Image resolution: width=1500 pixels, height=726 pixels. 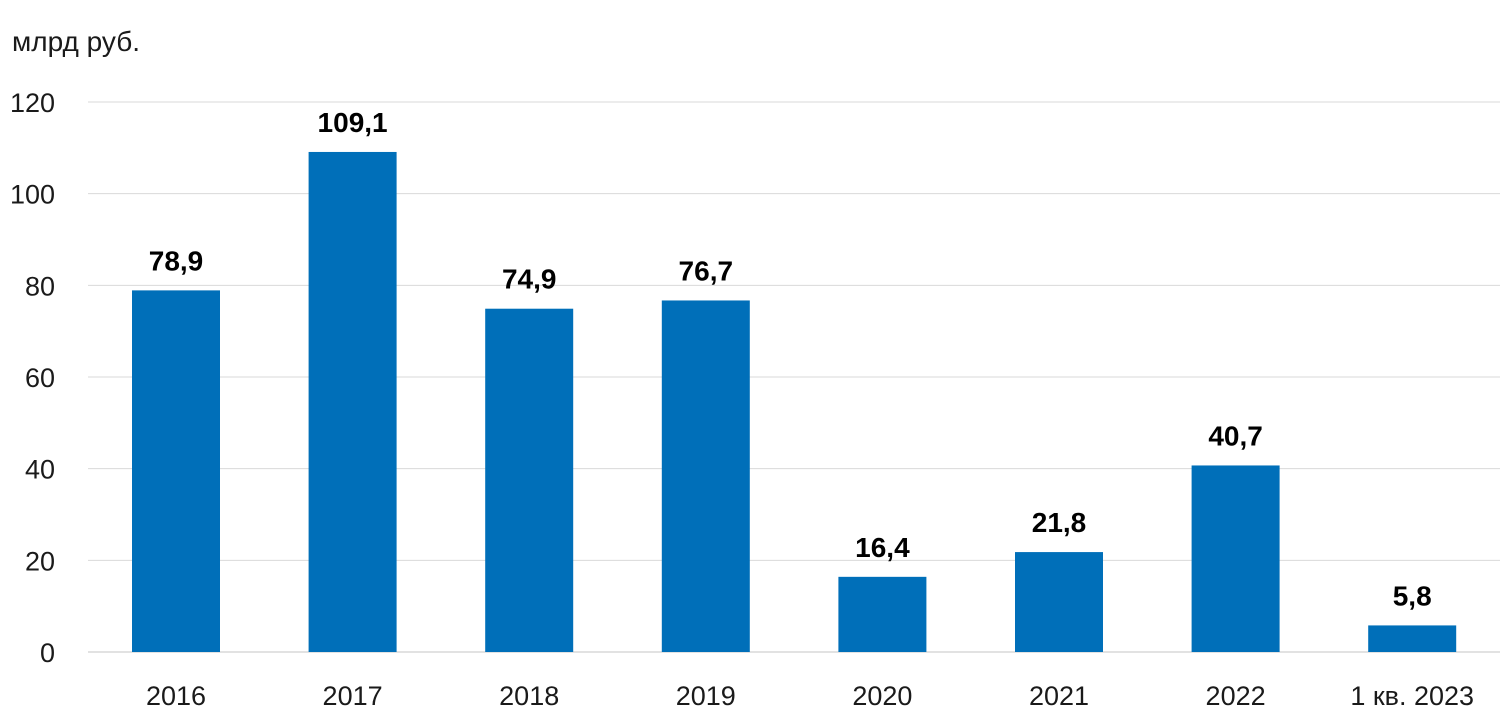 What do you see at coordinates (529, 696) in the screenshot?
I see `x-category-label: 2018` at bounding box center [529, 696].